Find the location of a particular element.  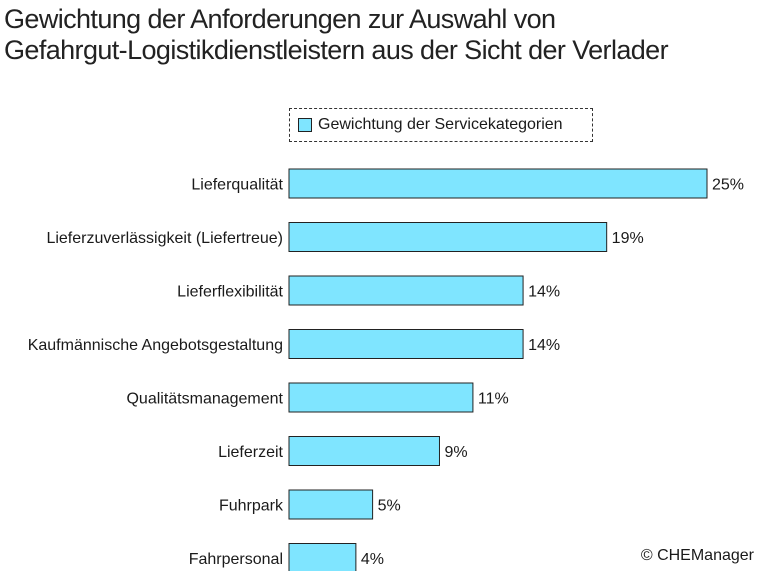

value-label-7: 4% is located at coordinates (372, 559).